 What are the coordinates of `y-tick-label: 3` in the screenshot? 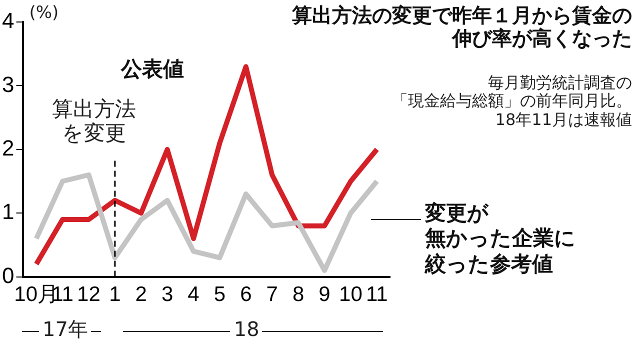 It's located at (8, 84).